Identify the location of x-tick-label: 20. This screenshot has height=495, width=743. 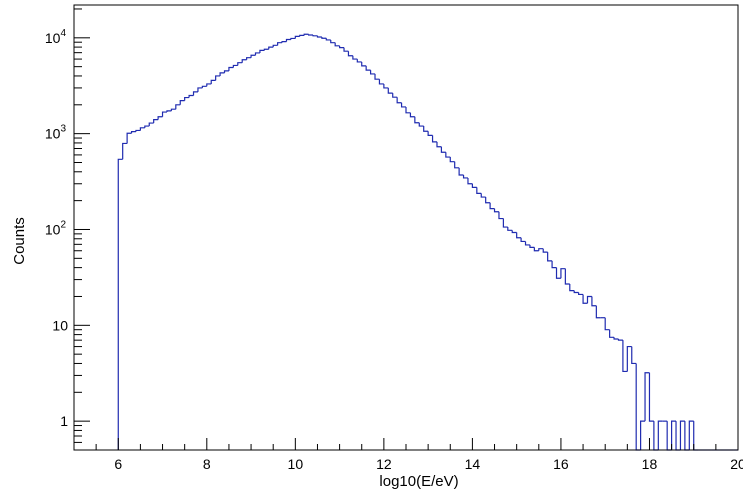
(736, 464).